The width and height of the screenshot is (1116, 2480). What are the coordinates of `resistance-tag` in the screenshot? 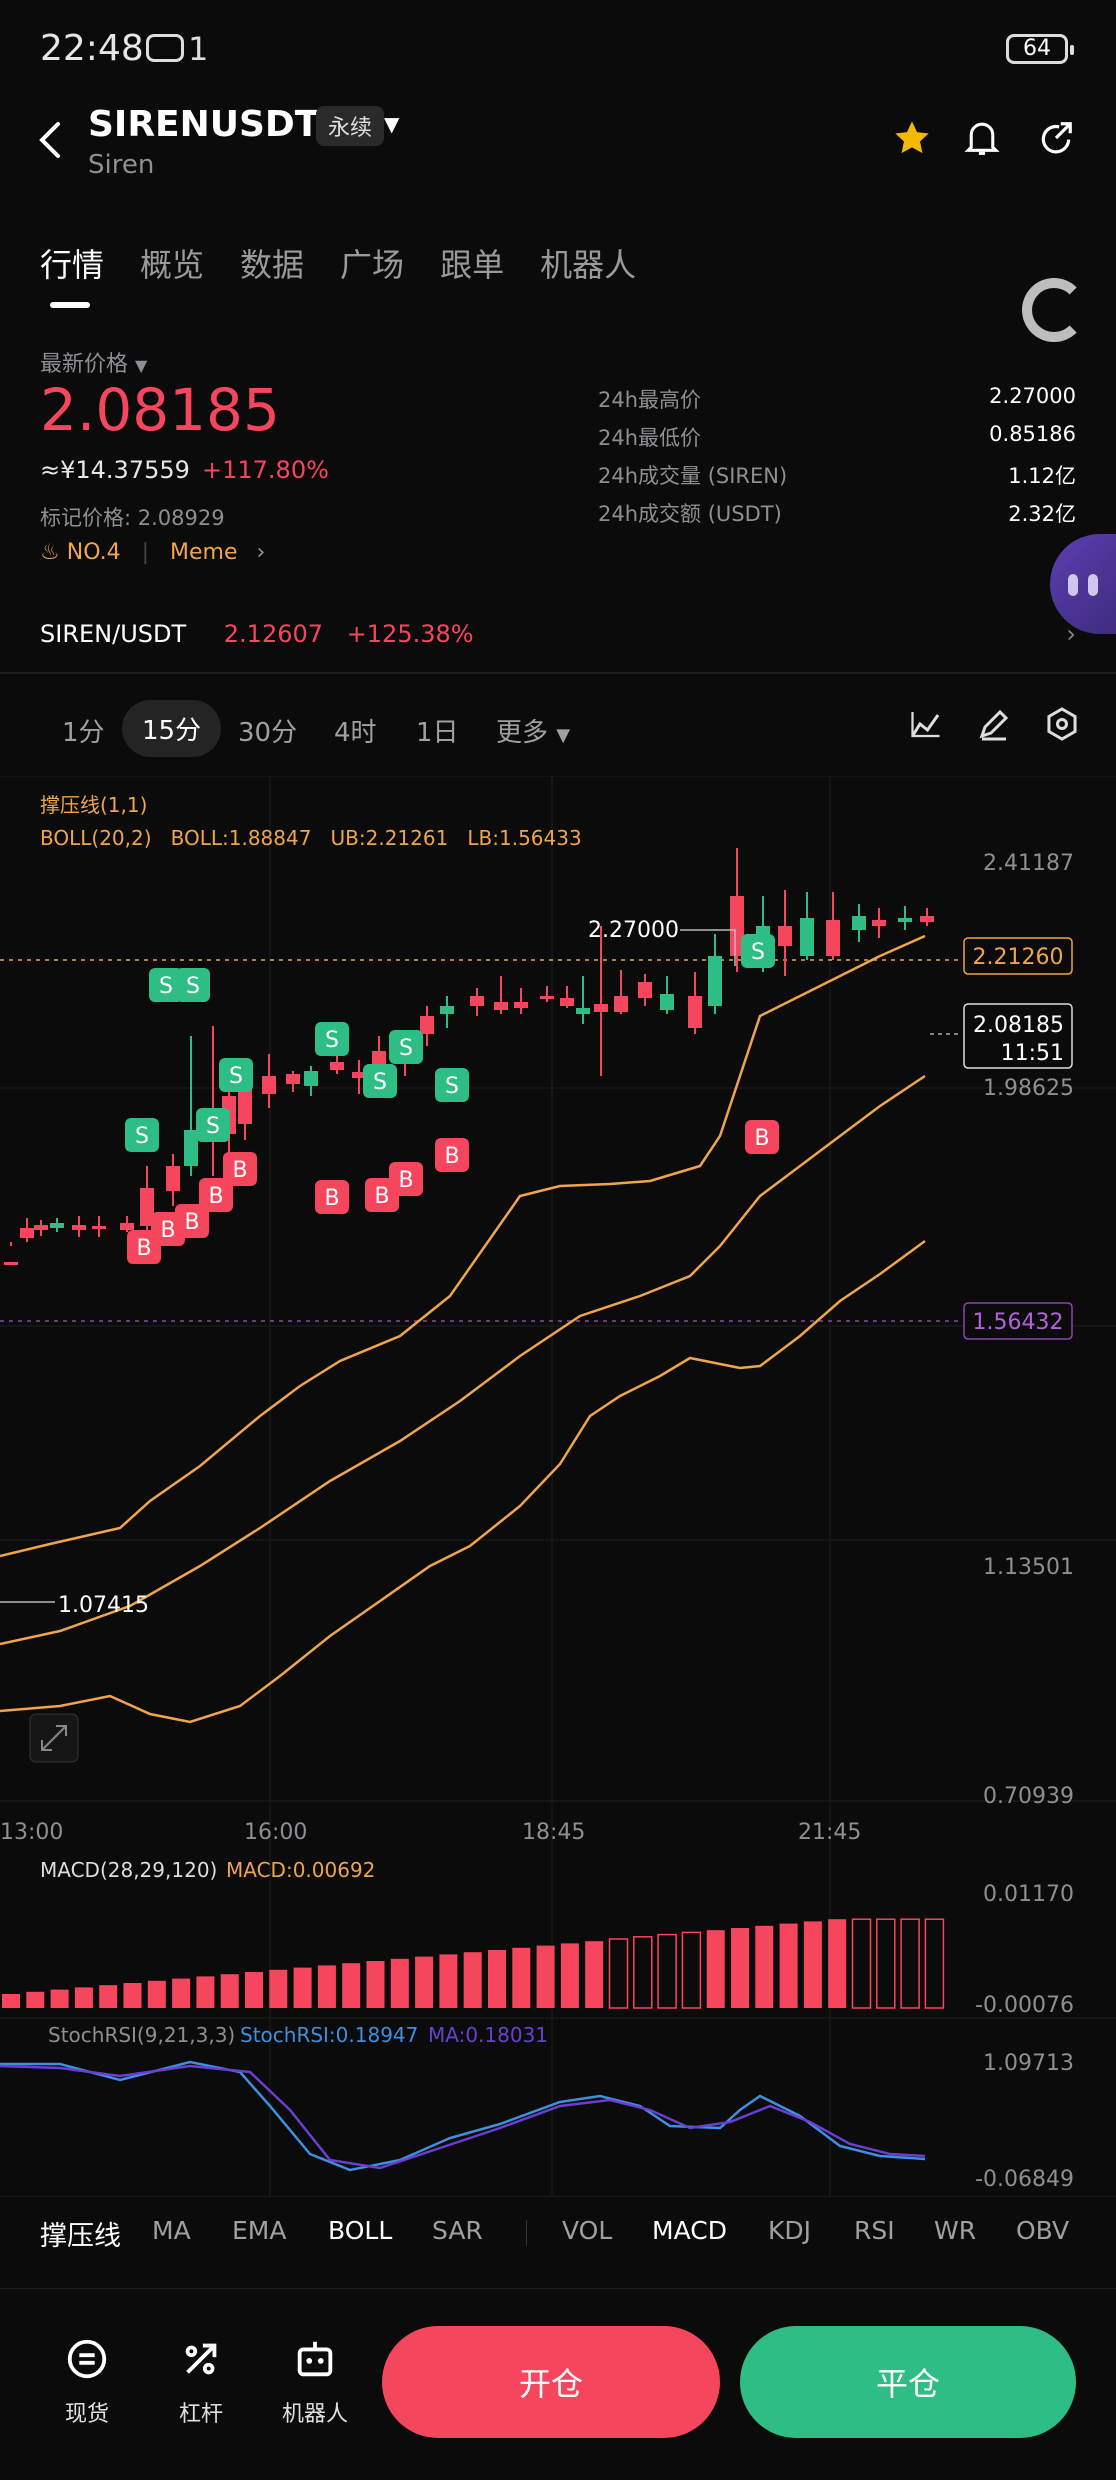 It's located at (1018, 956).